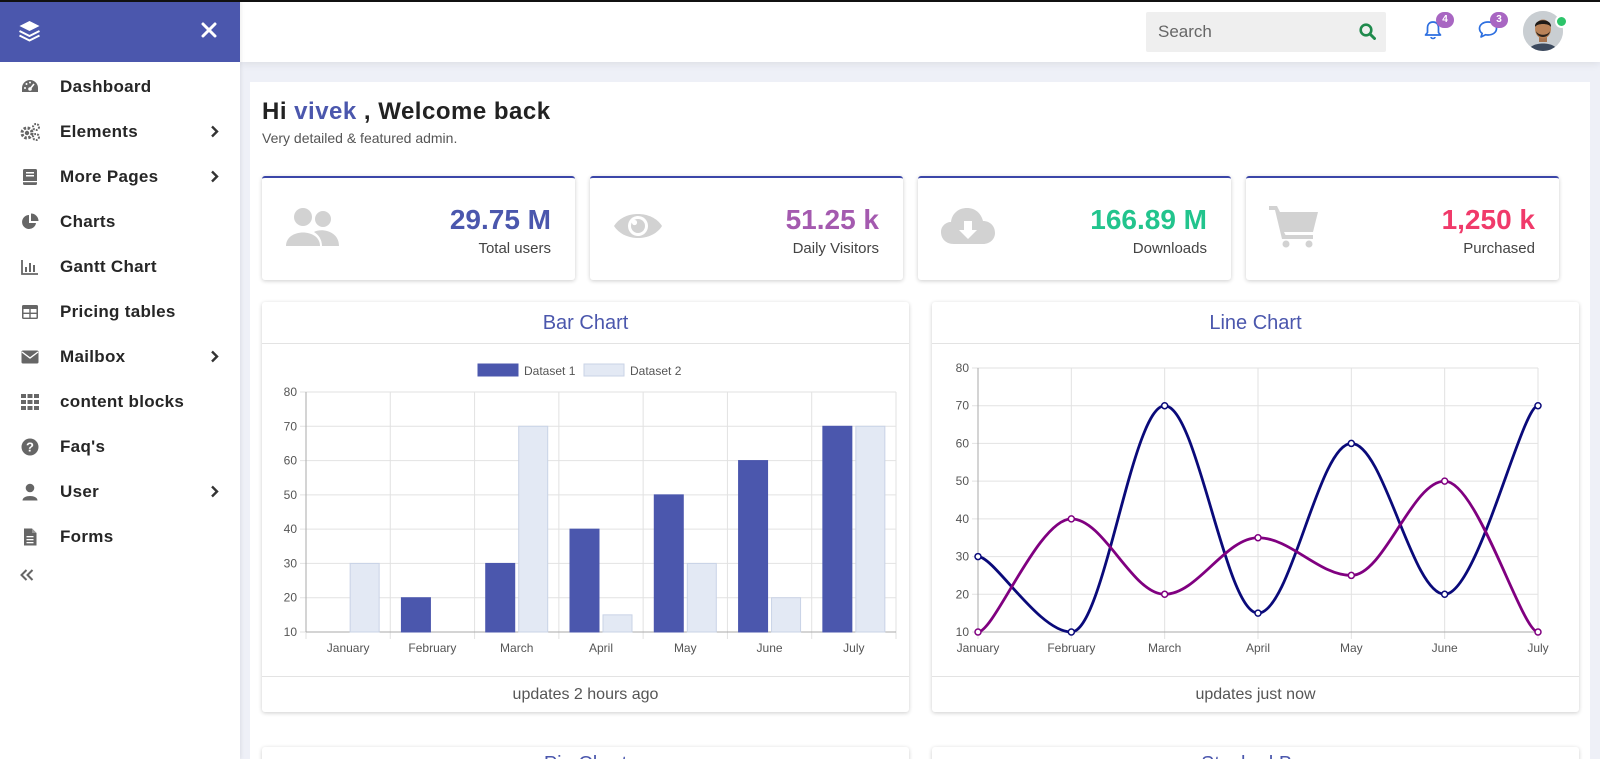 The width and height of the screenshot is (1600, 759). I want to click on stat-label: Daily Visitors, so click(835, 248).